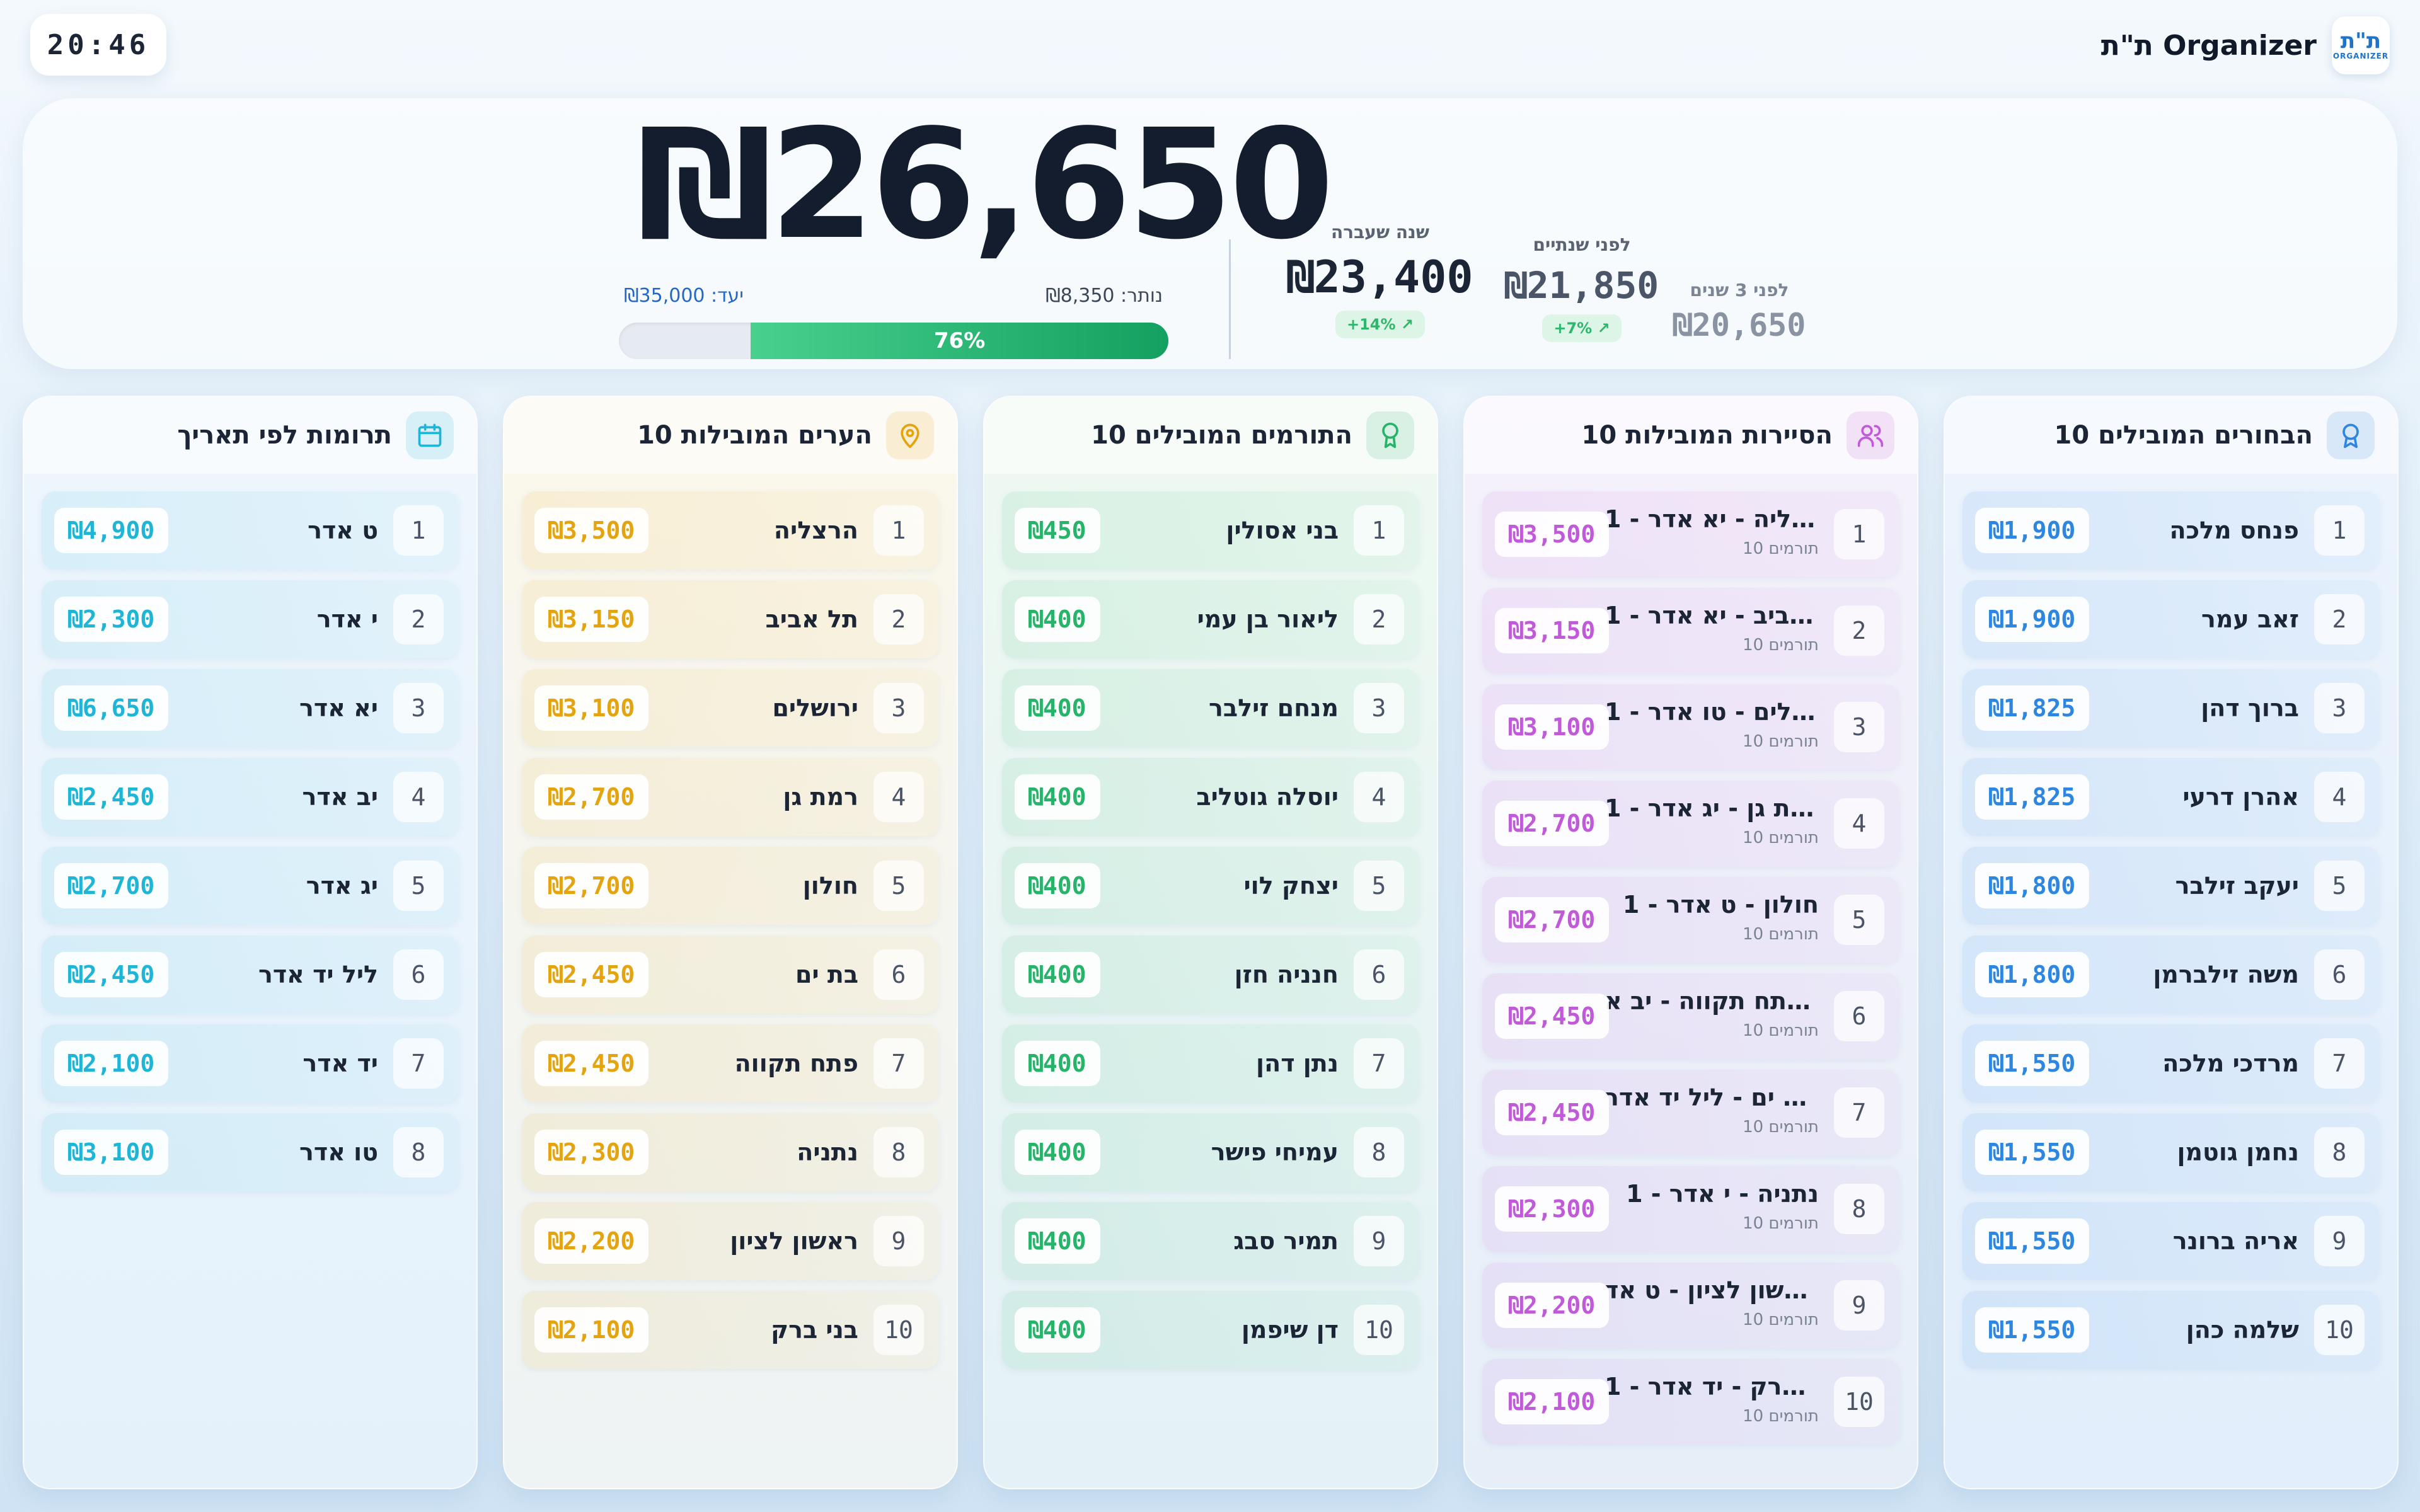 This screenshot has height=1512, width=2420. What do you see at coordinates (111, 530) in the screenshot?
I see `item-amount: ₪4,900` at bounding box center [111, 530].